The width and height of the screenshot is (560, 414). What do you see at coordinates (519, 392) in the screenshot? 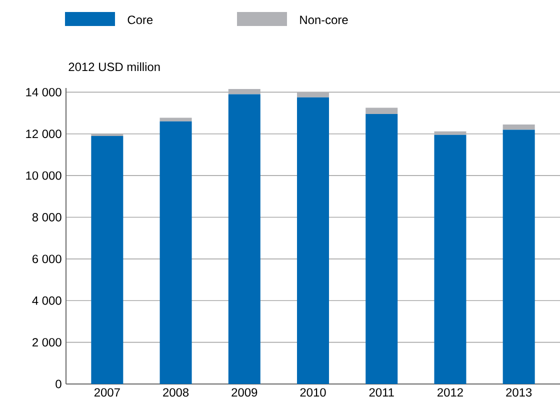
I see `x-tick-label: 2013` at bounding box center [519, 392].